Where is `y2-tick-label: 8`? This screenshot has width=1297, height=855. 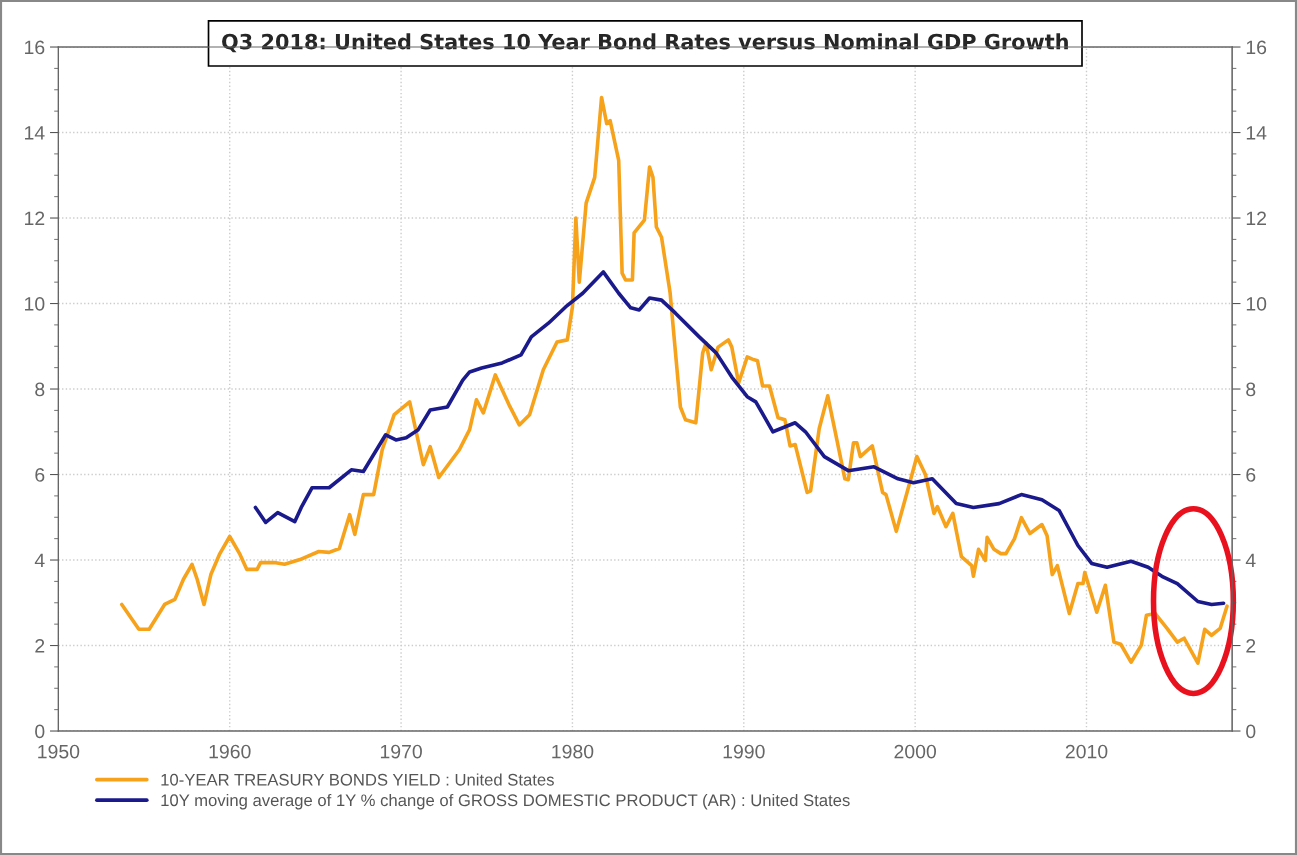
y2-tick-label: 8 is located at coordinates (1251, 389).